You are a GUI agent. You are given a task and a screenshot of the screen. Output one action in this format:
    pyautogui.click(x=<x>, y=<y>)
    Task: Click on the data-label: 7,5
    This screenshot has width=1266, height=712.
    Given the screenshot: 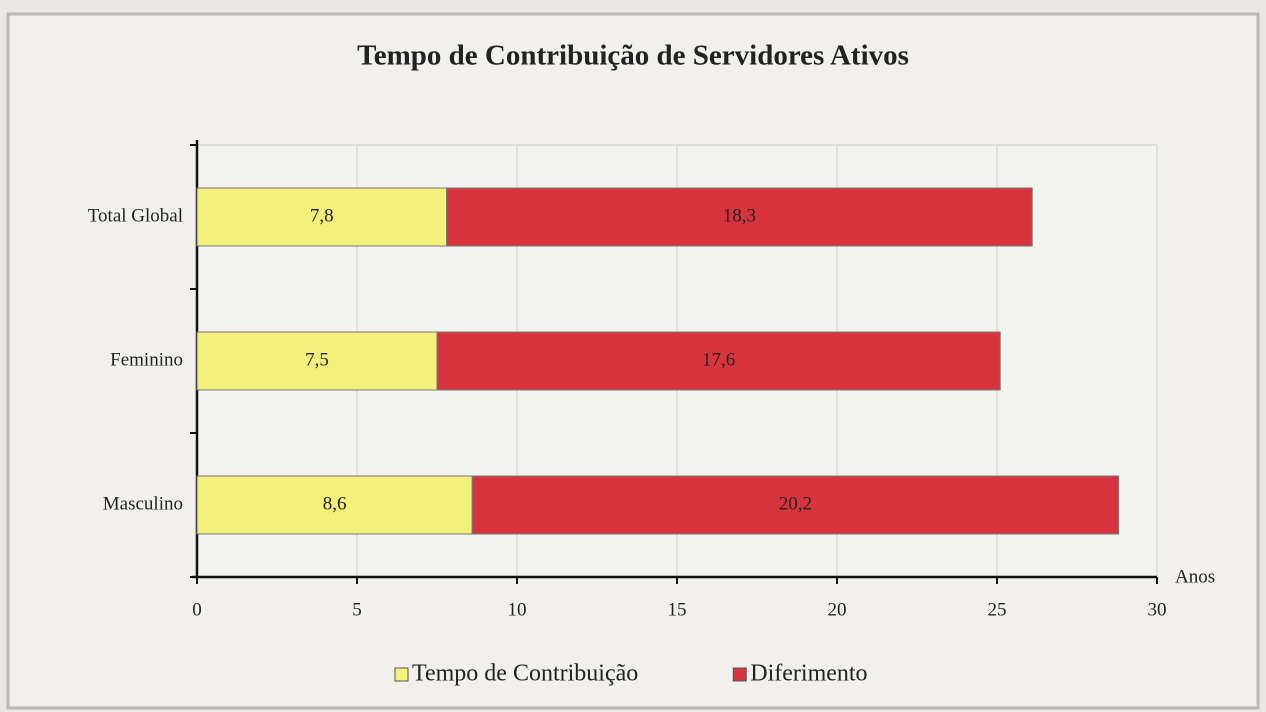 What is the action you would take?
    pyautogui.click(x=317, y=359)
    